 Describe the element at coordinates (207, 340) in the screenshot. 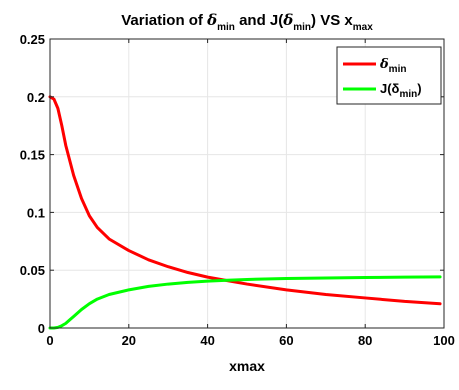

I see `x-tick-label: 40` at that location.